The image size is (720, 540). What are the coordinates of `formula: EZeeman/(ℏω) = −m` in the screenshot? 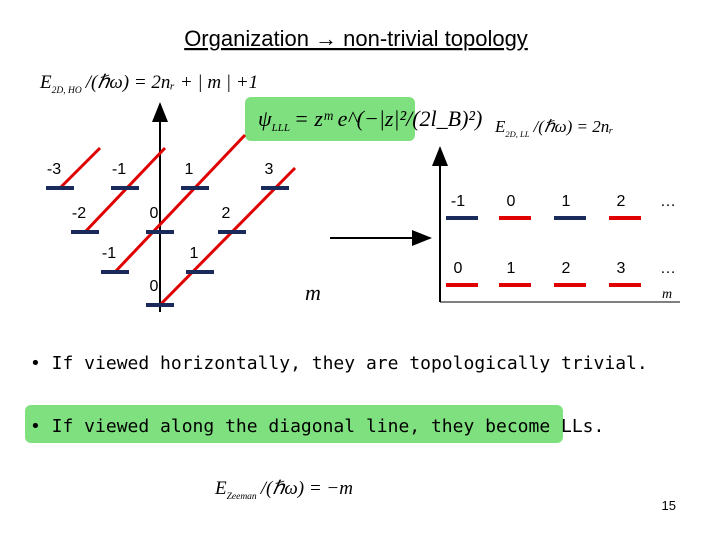 It's located at (283, 490).